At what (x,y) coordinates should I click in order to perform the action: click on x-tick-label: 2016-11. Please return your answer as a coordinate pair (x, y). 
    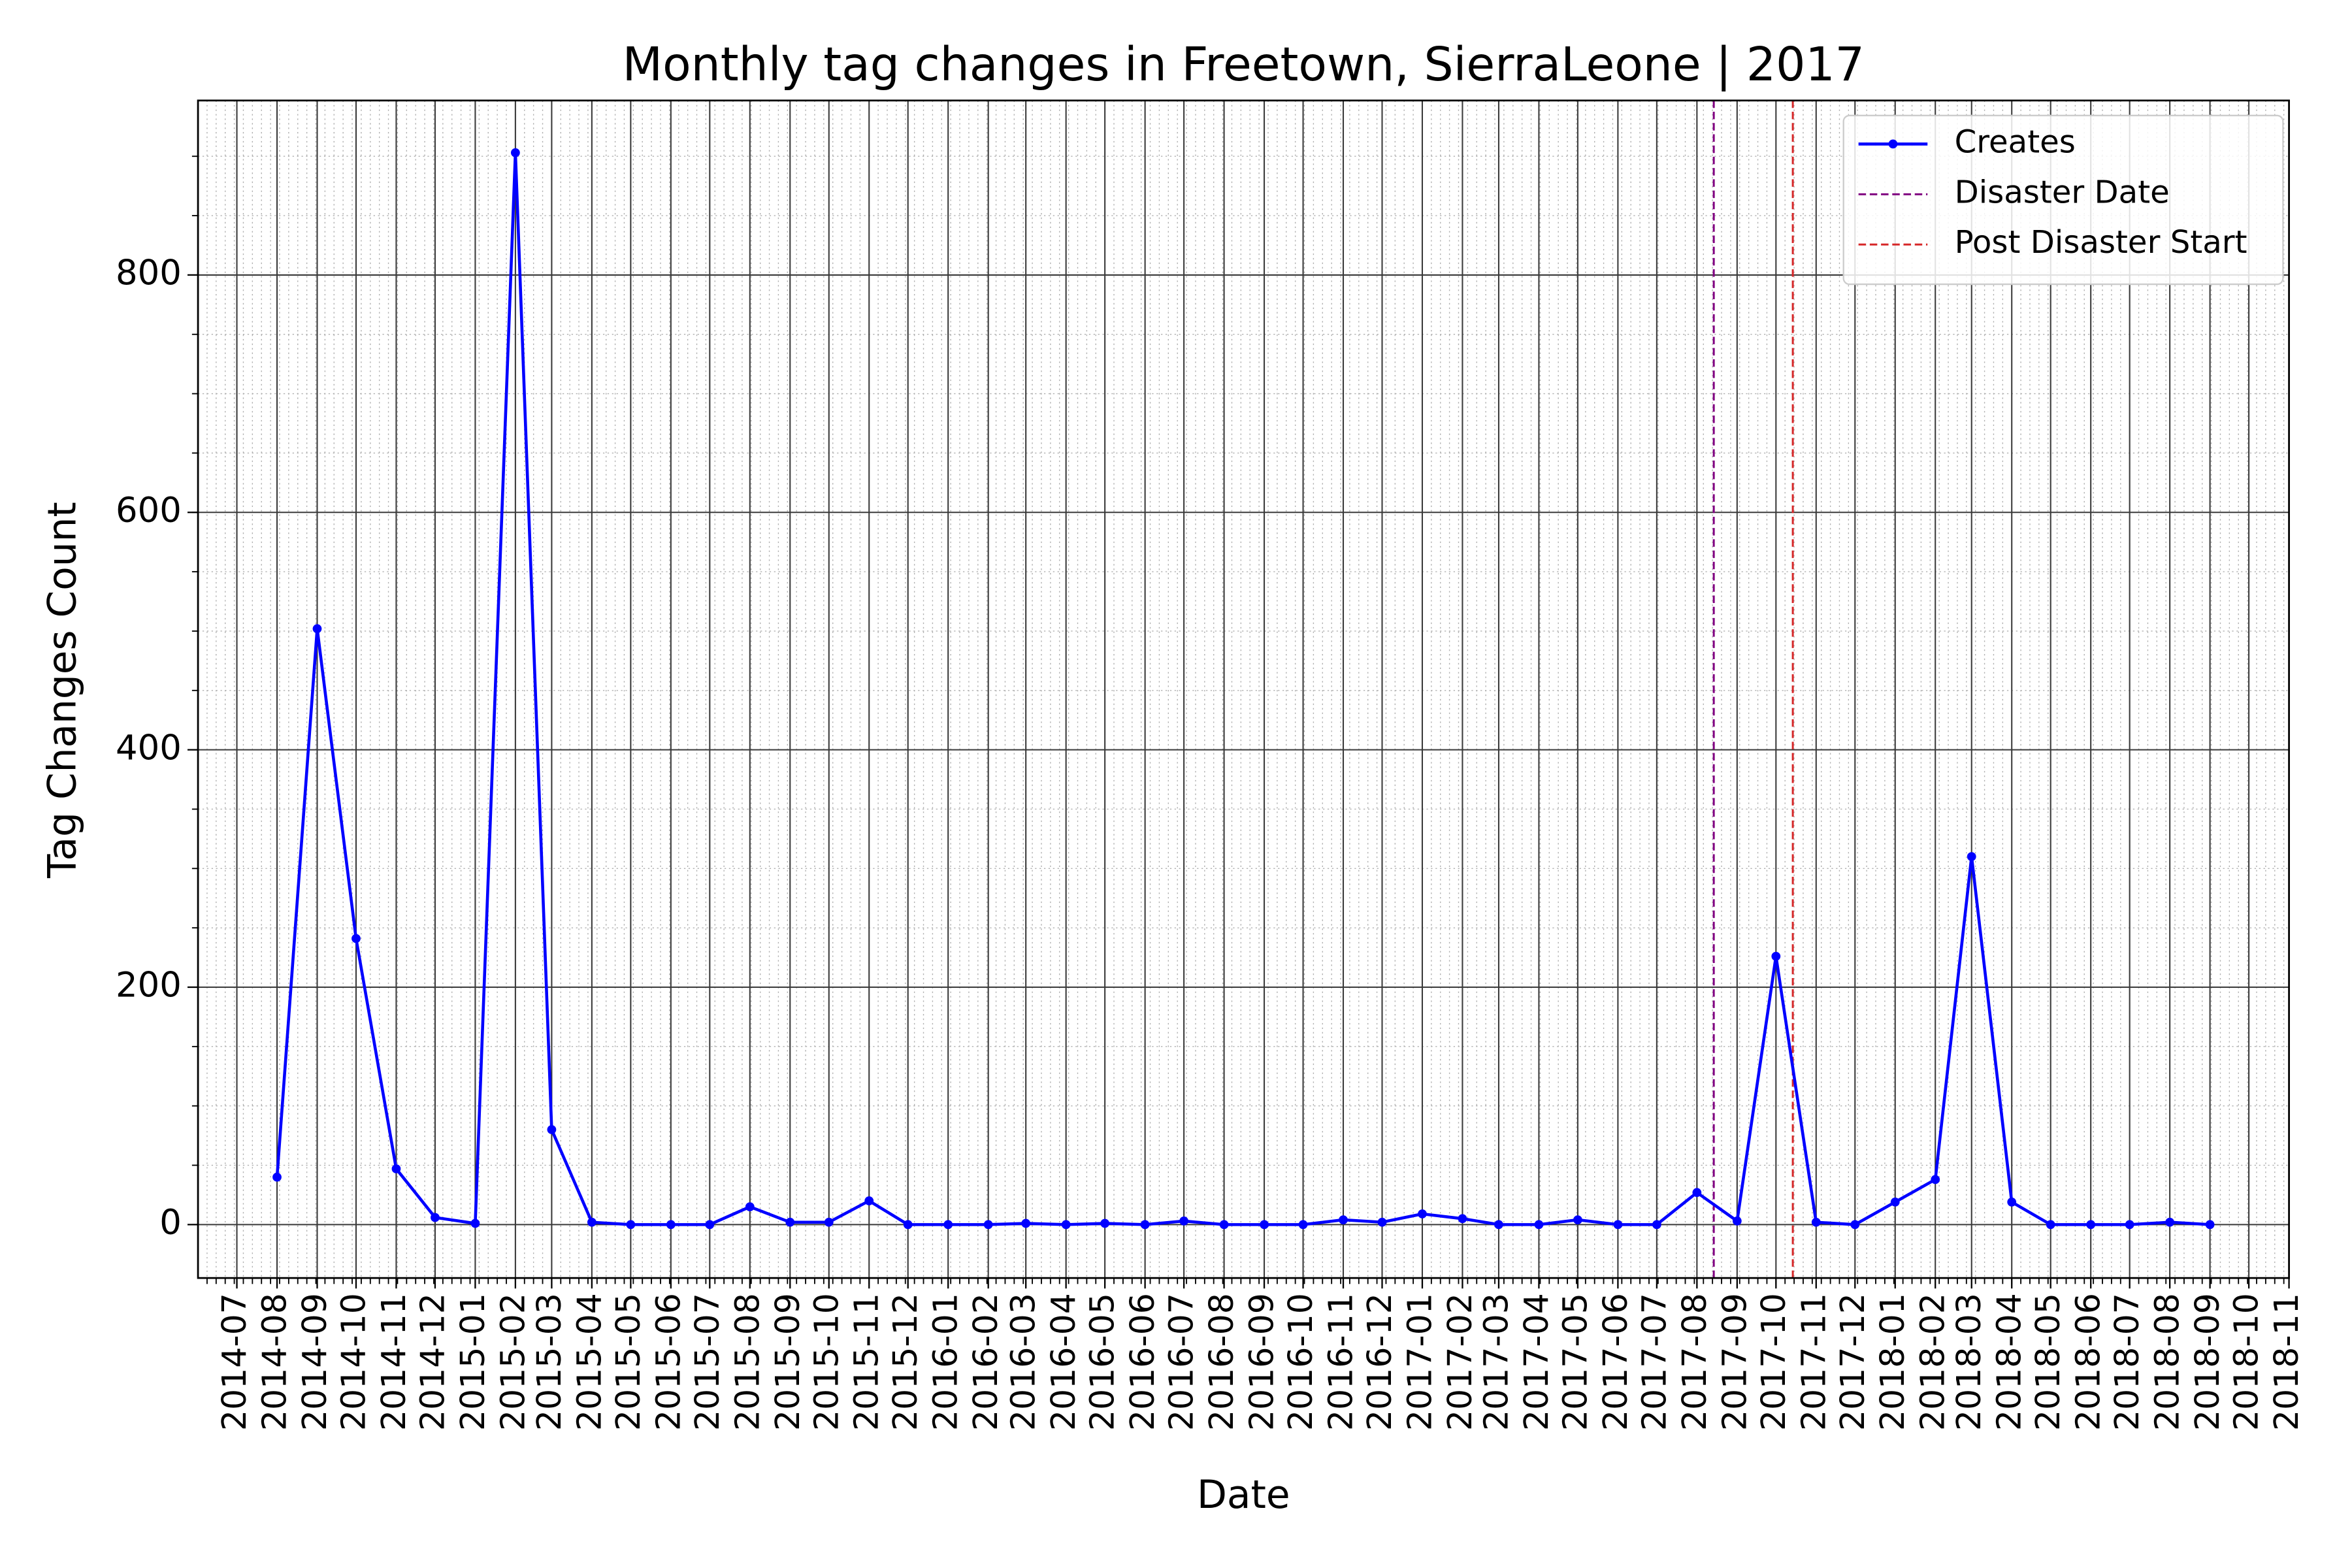
    Looking at the image, I should click on (1341, 1362).